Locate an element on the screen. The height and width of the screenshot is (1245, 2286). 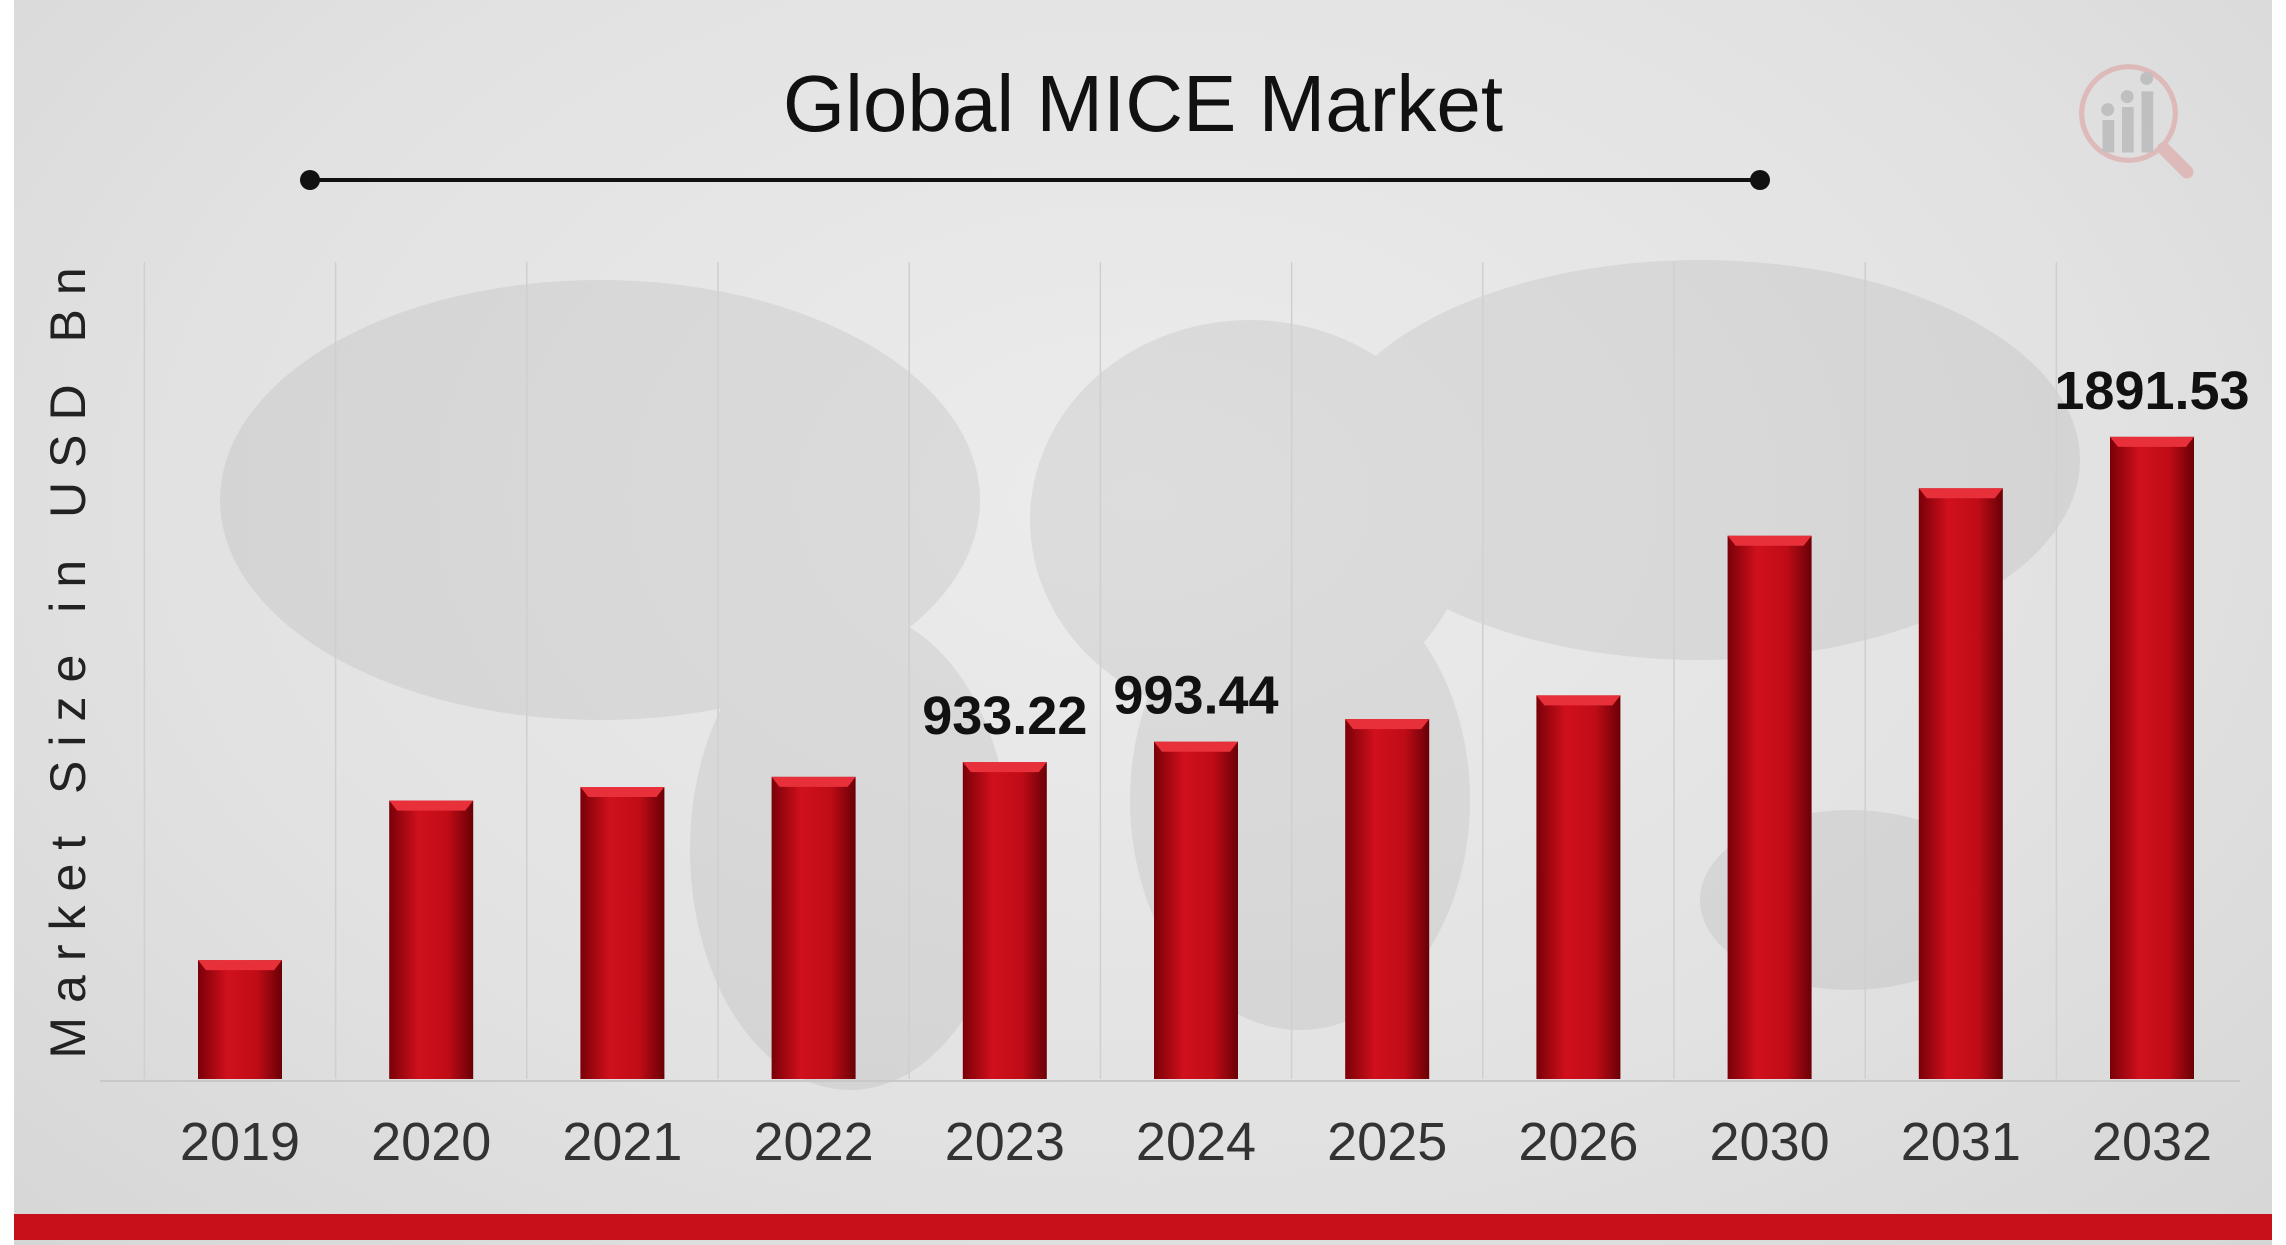
bar-2025 is located at coordinates (1387, 899).